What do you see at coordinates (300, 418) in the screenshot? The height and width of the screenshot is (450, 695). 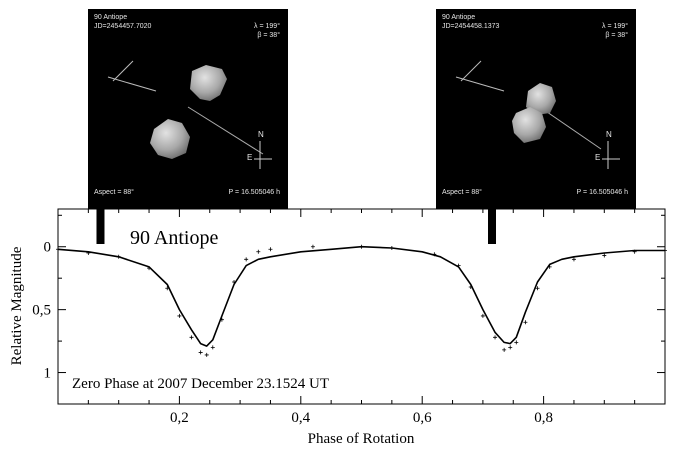 I see `x-tick-label: 0,4` at bounding box center [300, 418].